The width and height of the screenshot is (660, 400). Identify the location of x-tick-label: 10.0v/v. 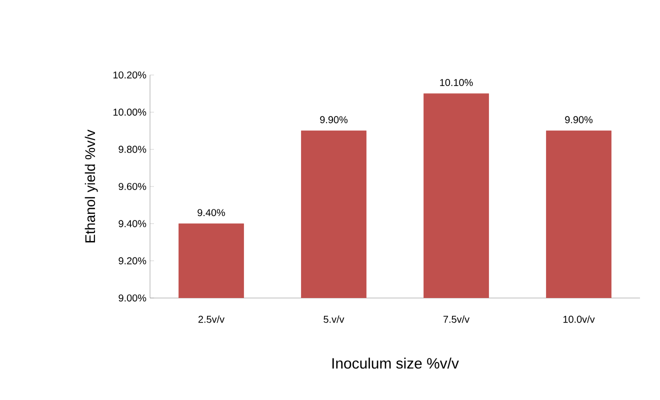
(579, 319).